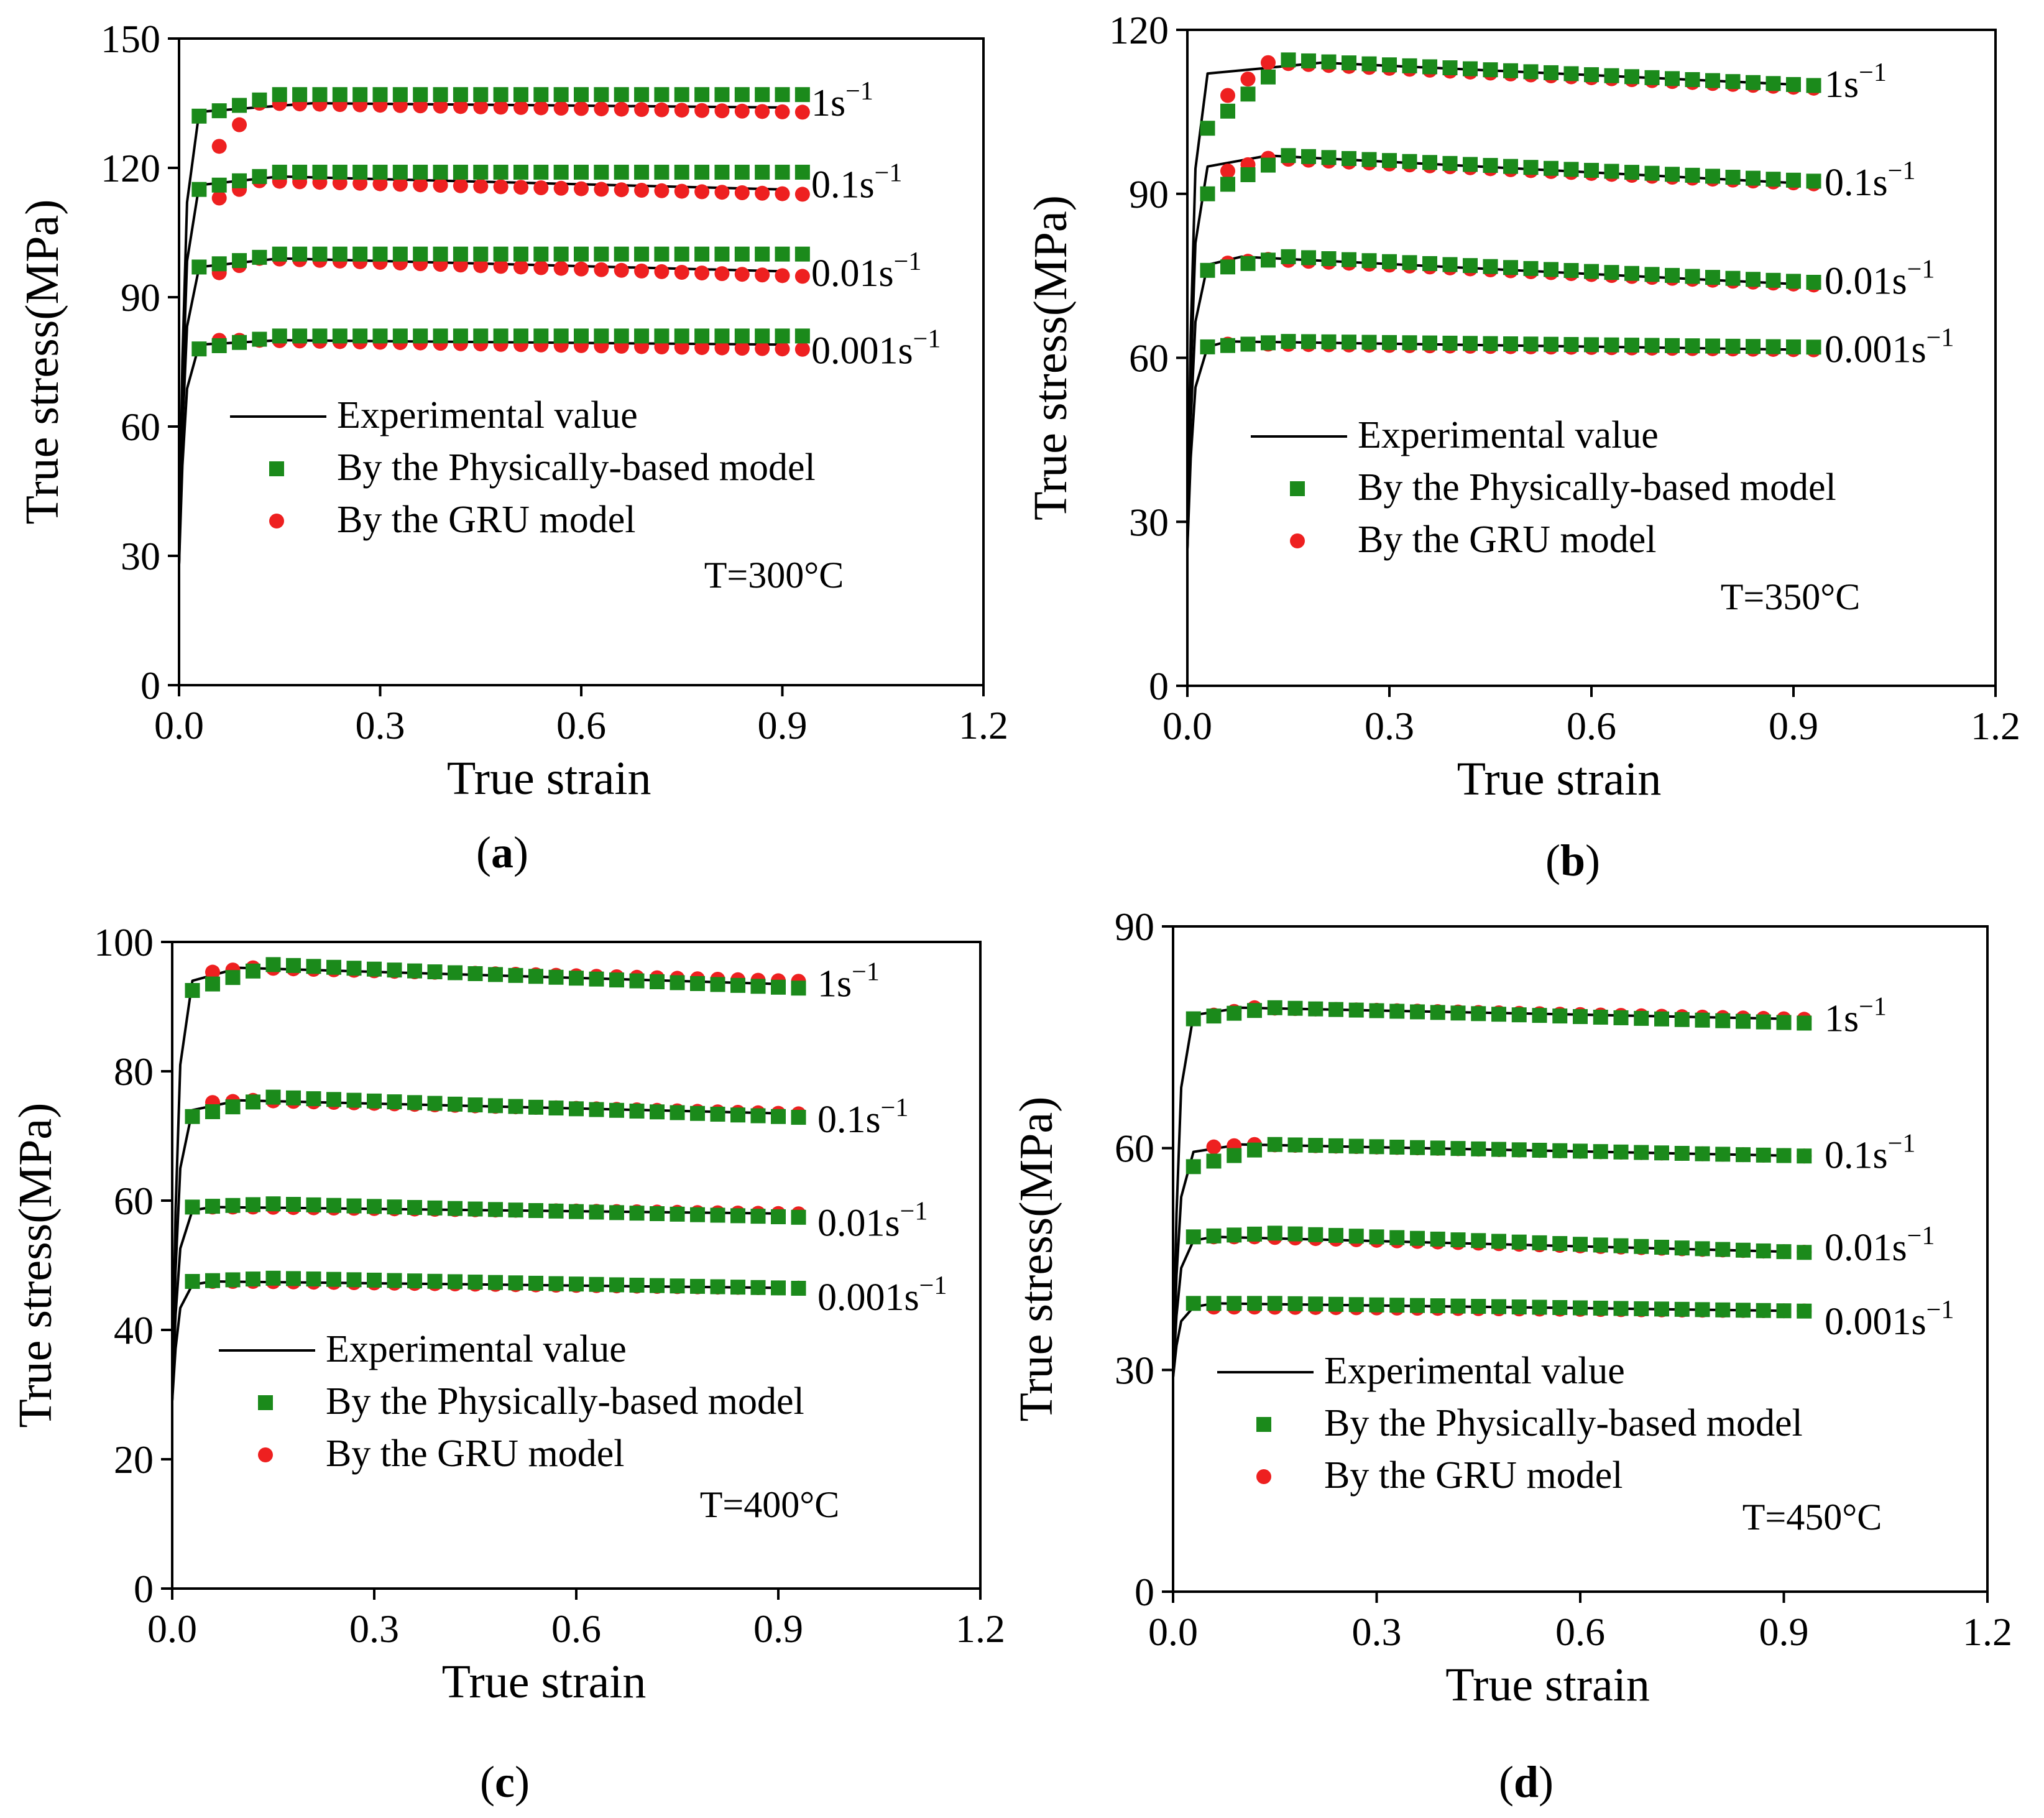 The height and width of the screenshot is (1818, 2044). What do you see at coordinates (134, 1072) in the screenshot?
I see `y-tick-label: 80` at bounding box center [134, 1072].